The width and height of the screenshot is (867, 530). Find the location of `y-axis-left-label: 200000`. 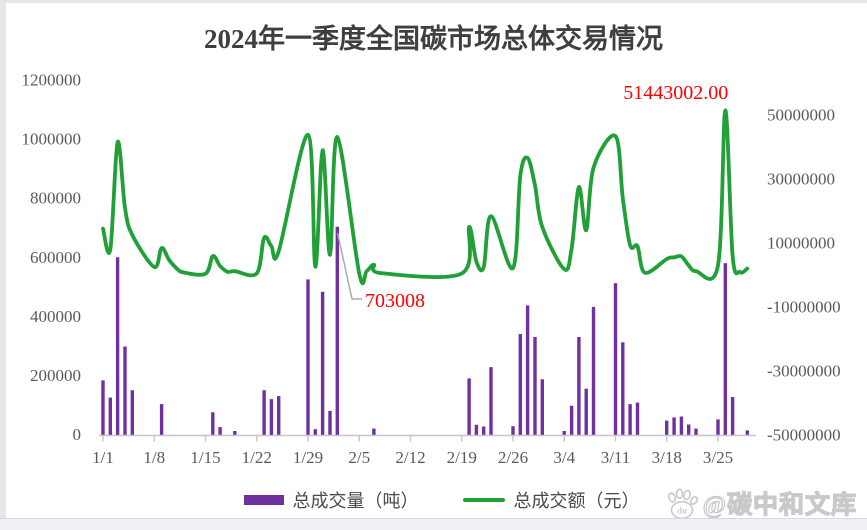

y-axis-left-label: 200000 is located at coordinates (55, 375).